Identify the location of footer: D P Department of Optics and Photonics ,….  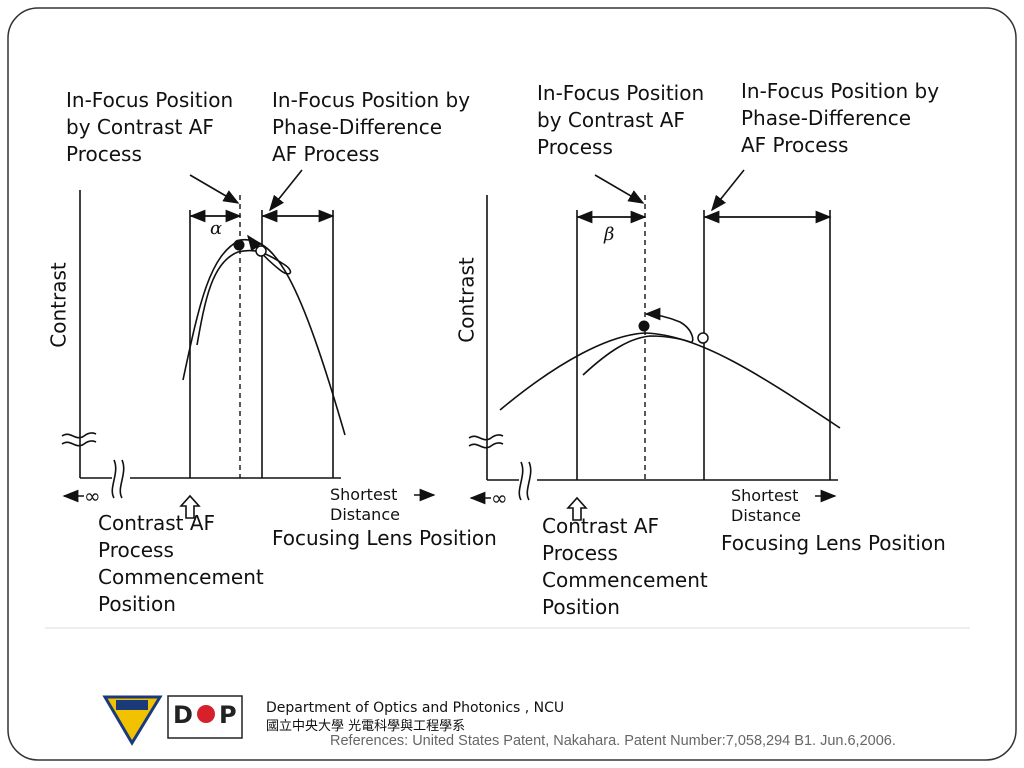
(499, 722).